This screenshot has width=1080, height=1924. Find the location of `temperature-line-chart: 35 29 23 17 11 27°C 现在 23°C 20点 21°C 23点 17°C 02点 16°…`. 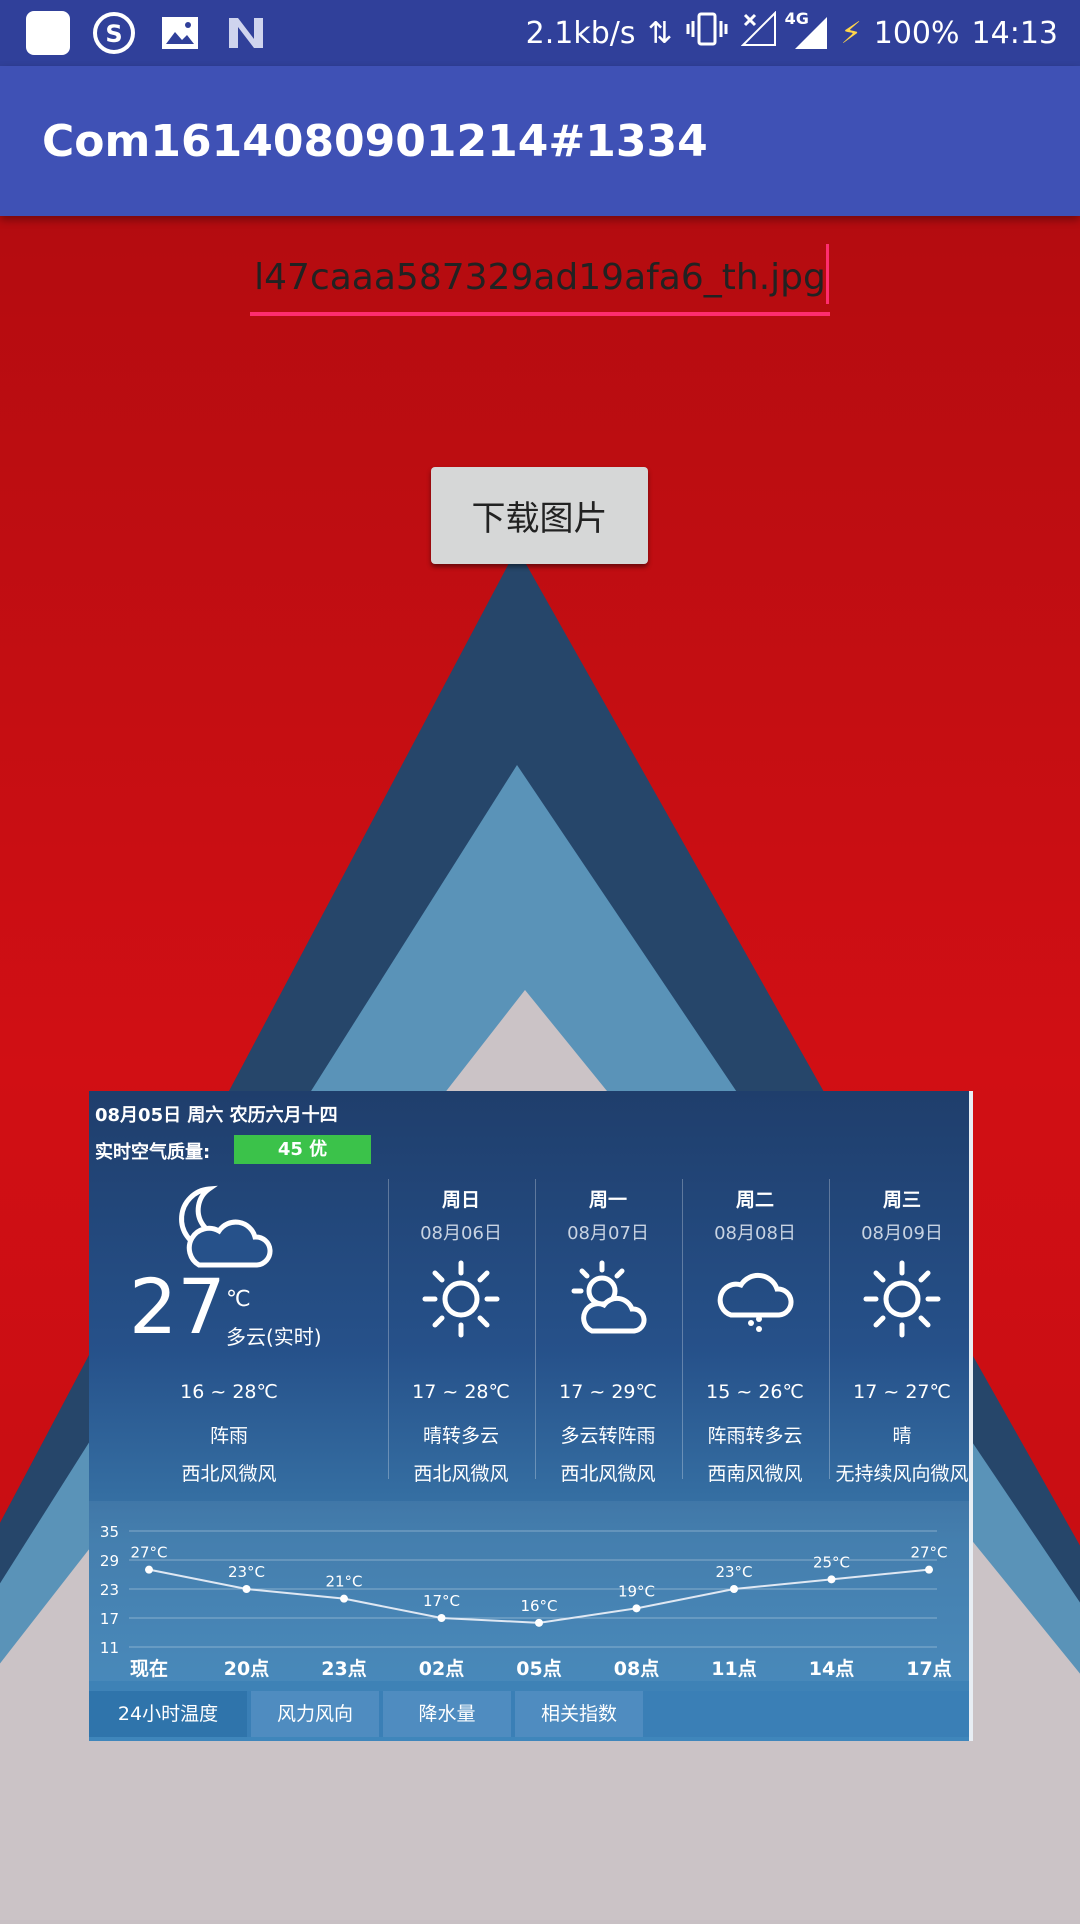

temperature-line-chart: 35 29 23 17 11 27°C 现在 23°C 20点 21°C 23点 17°C 02点 16°… is located at coordinates (526, 1601).